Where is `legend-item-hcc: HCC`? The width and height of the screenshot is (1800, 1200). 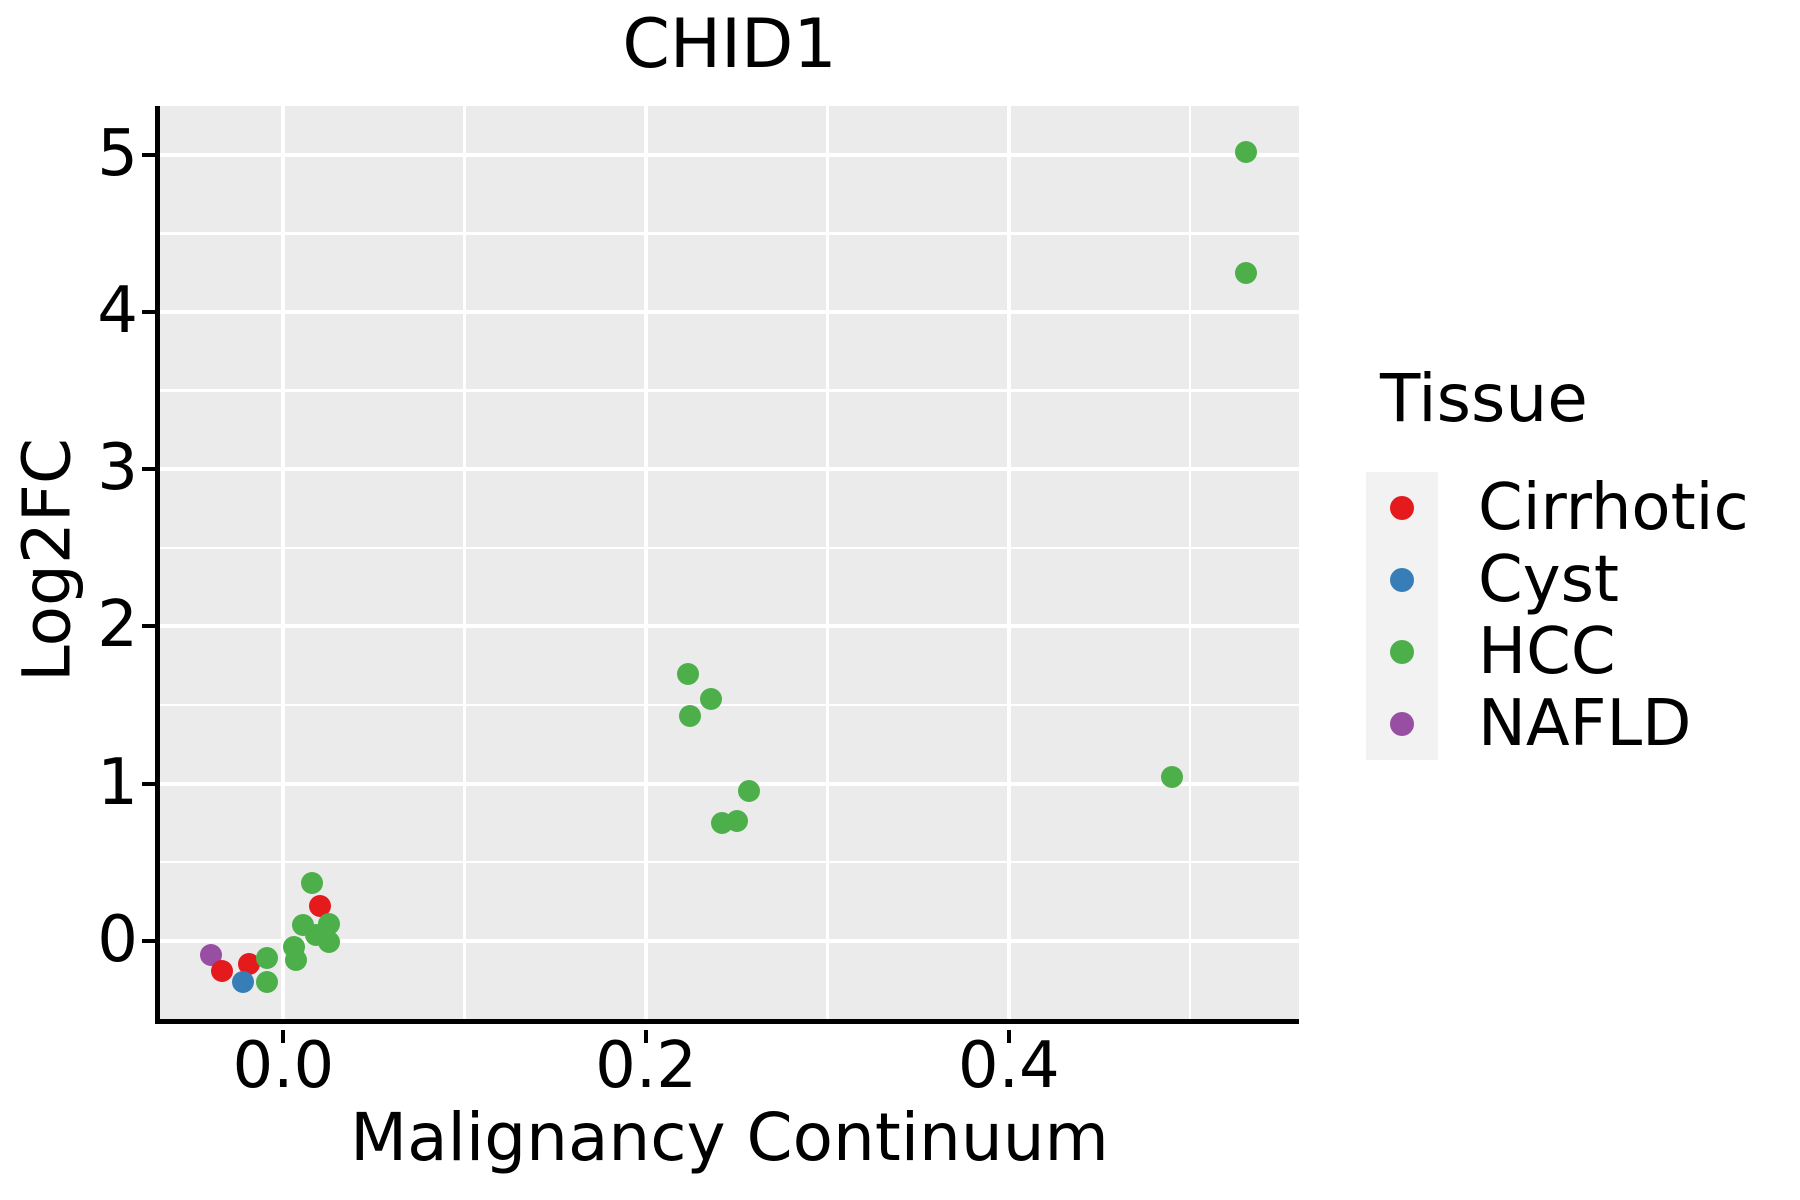 legend-item-hcc: HCC is located at coordinates (1557, 652).